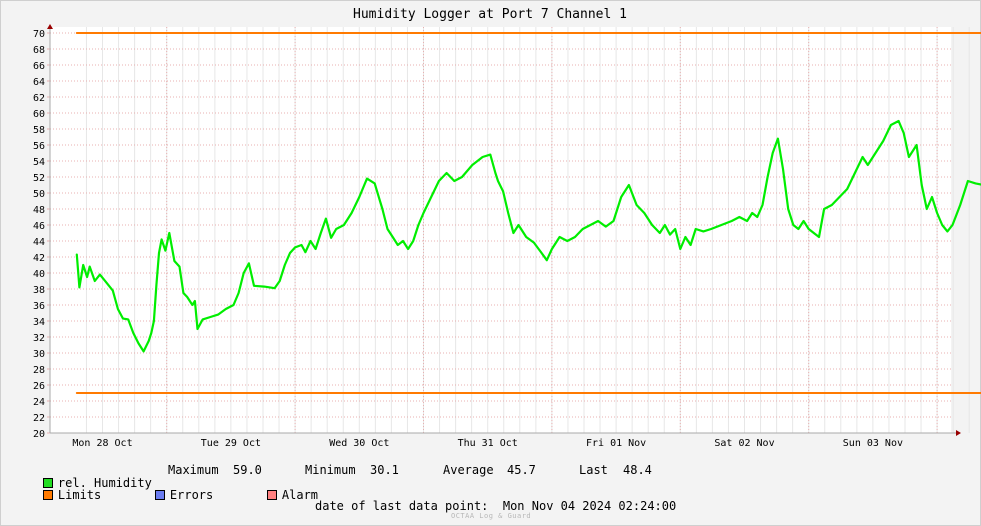  Describe the element at coordinates (39, 338) in the screenshot. I see `y-tick-label: 32` at that location.